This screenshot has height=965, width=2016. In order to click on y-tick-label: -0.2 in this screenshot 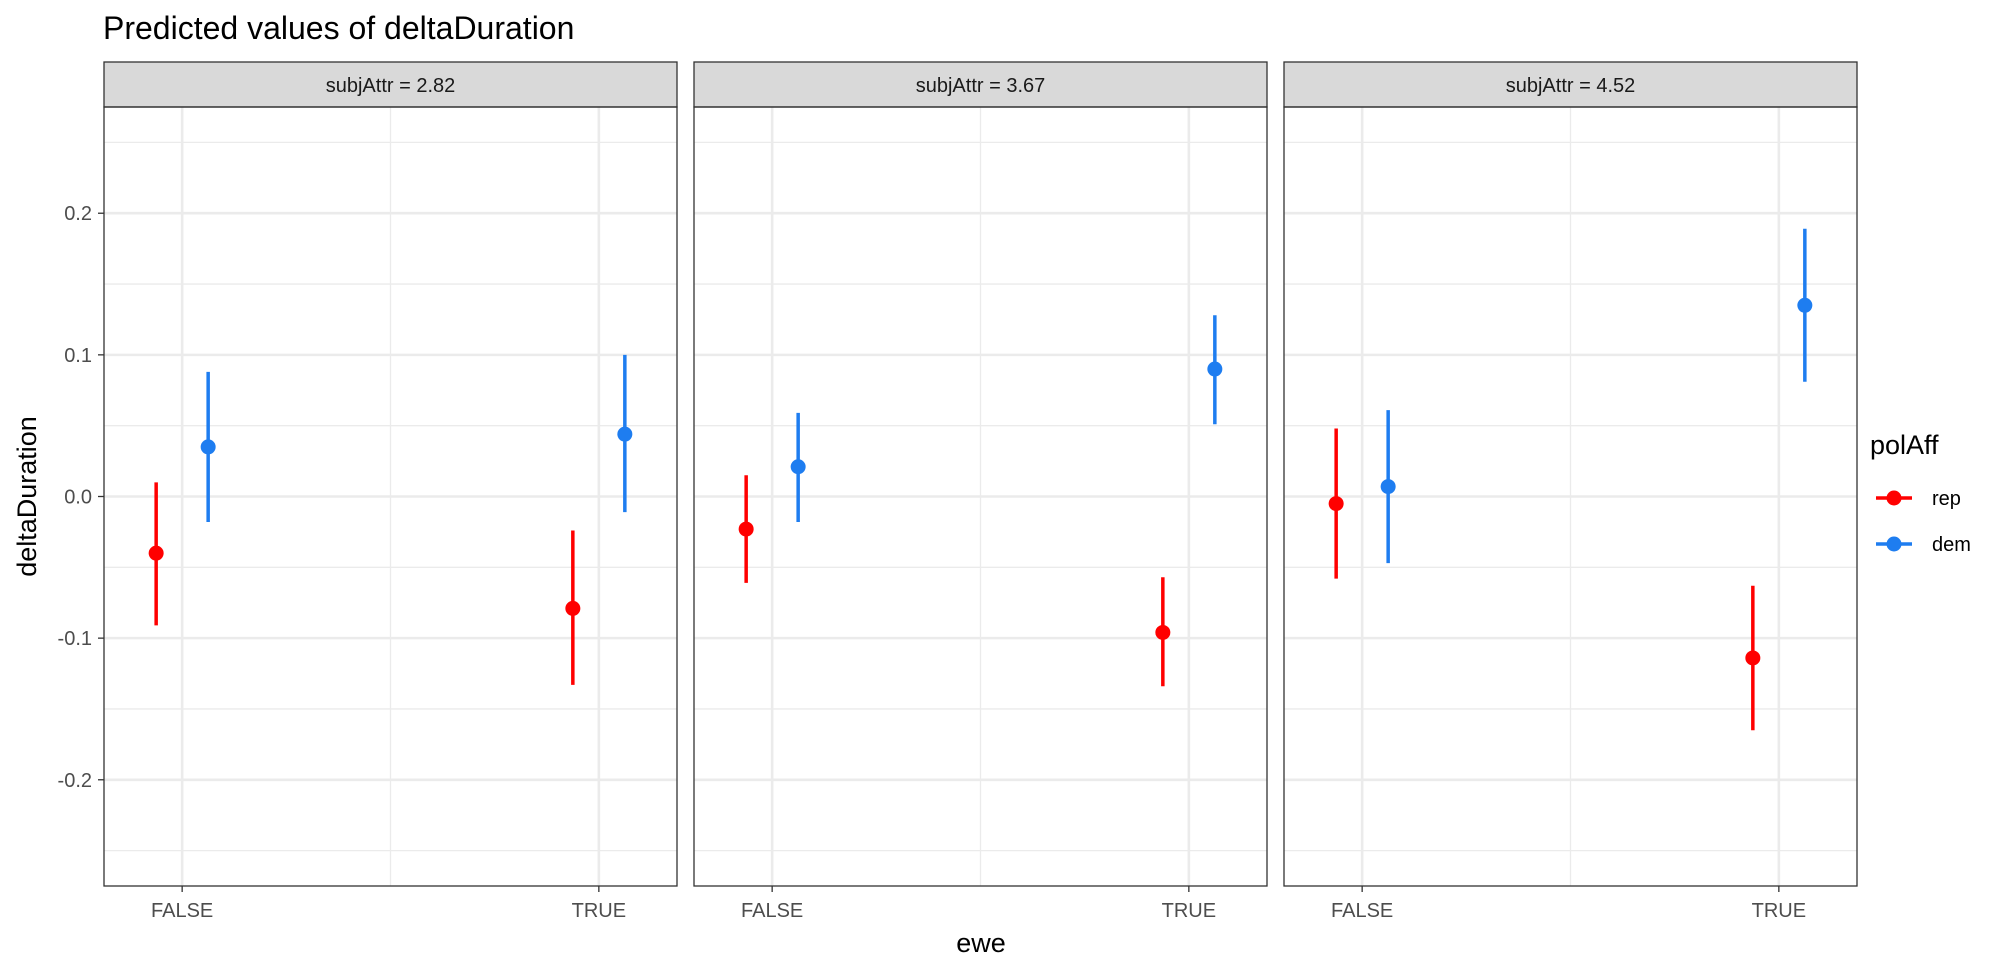, I will do `click(75, 781)`.